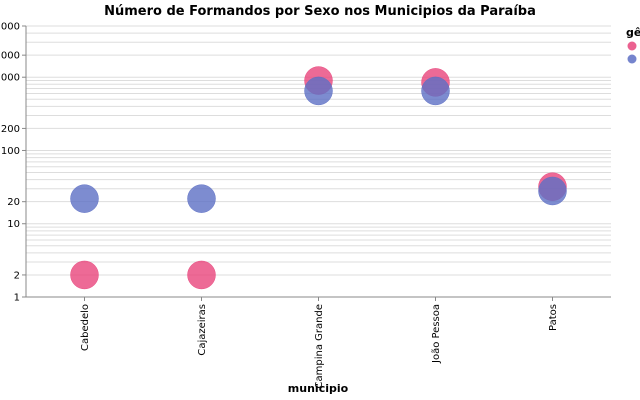  What do you see at coordinates (10, 151) in the screenshot?
I see `y-tick-label: 100` at bounding box center [10, 151].